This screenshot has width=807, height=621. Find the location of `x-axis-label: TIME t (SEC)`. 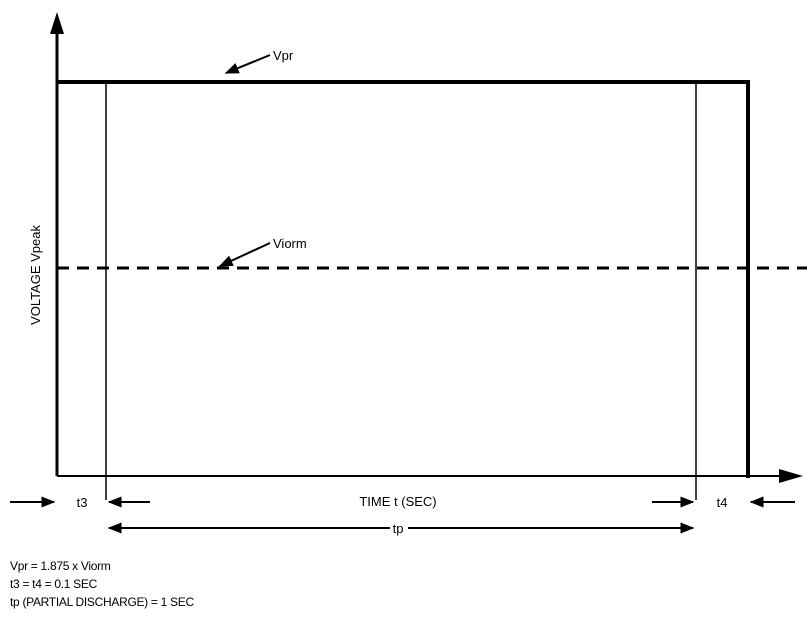

x-axis-label: TIME t (SEC) is located at coordinates (397, 501).